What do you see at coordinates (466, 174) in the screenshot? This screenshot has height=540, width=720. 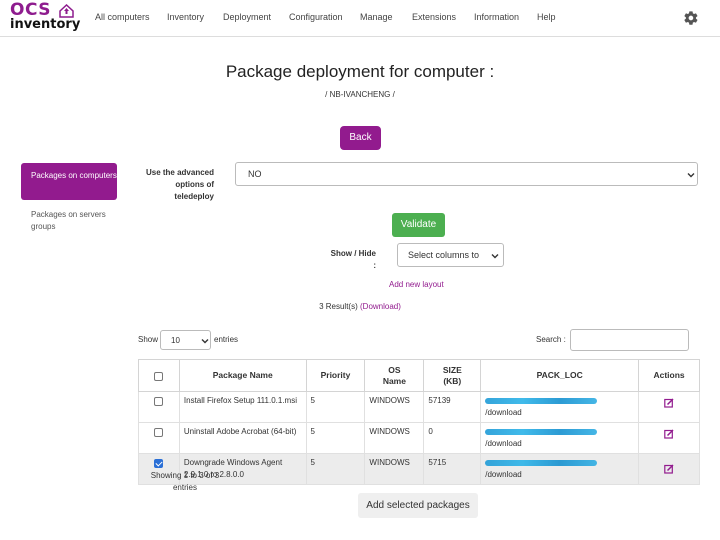 I see `advanced-options-select: NO` at bounding box center [466, 174].